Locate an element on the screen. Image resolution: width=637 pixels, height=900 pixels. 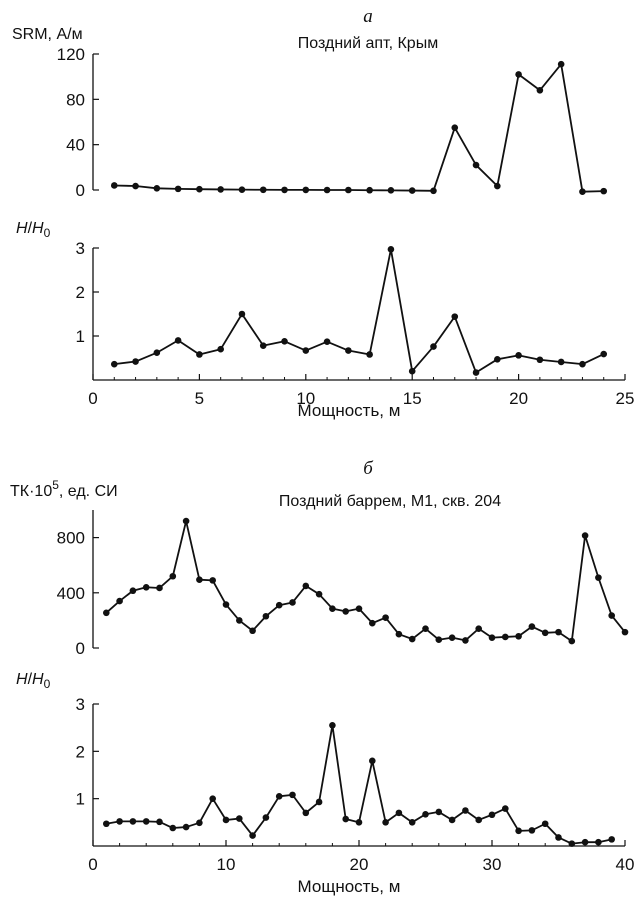
y-tick-label: 40 is located at coordinates (75, 145).